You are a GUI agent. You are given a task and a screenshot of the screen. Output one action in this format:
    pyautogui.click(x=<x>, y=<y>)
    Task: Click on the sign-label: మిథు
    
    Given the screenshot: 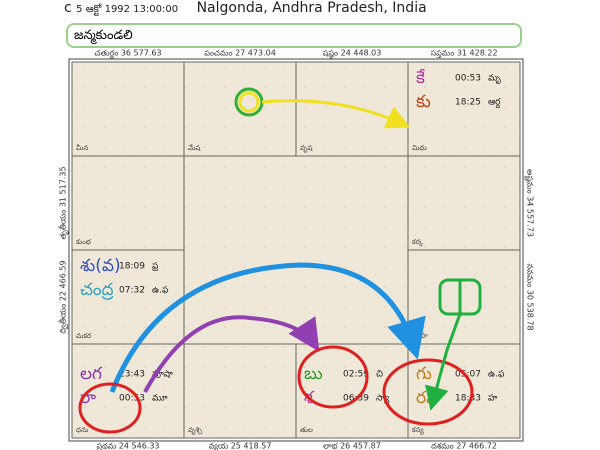 What is the action you would take?
    pyautogui.click(x=419, y=148)
    